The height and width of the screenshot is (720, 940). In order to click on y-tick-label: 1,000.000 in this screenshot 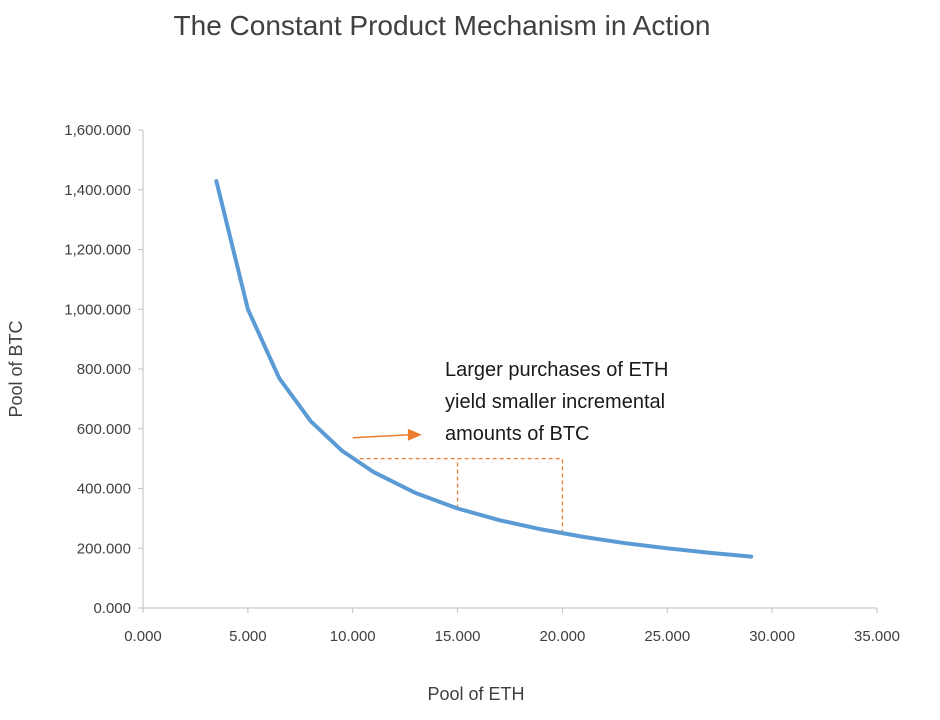, I will do `click(97, 309)`.